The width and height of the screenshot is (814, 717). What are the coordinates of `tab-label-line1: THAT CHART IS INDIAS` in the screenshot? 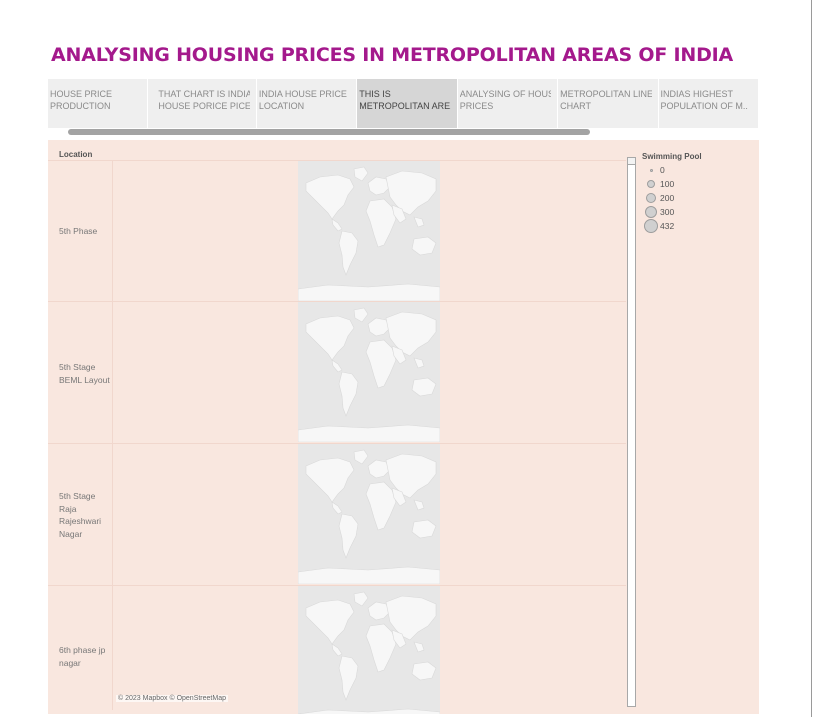 It's located at (204, 94).